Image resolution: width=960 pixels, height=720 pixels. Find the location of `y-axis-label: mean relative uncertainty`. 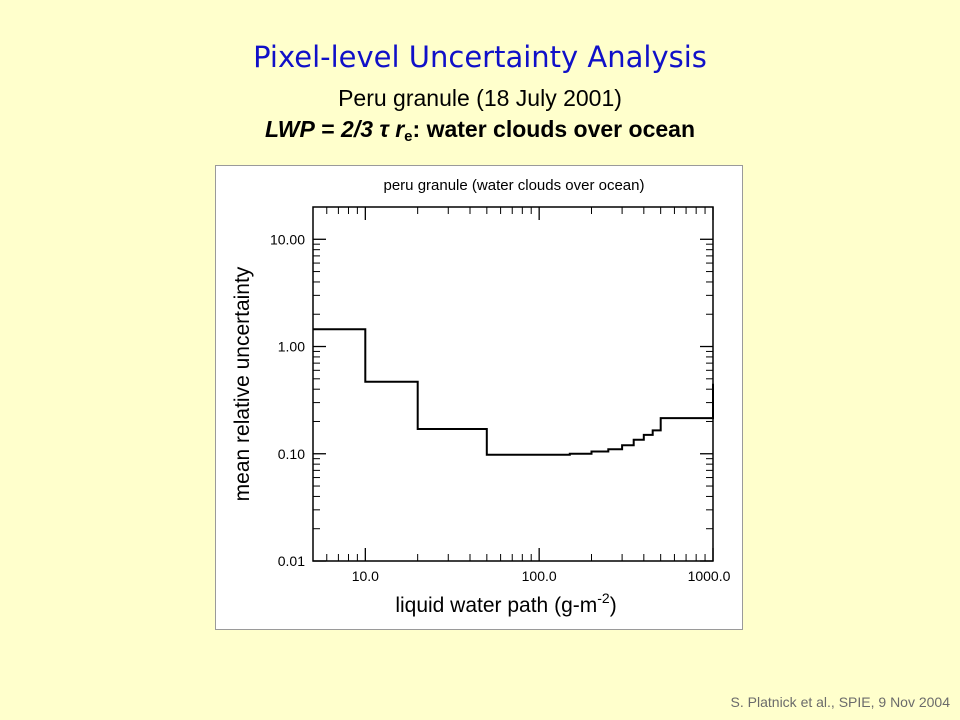

y-axis-label: mean relative uncertainty is located at coordinates (242, 383).